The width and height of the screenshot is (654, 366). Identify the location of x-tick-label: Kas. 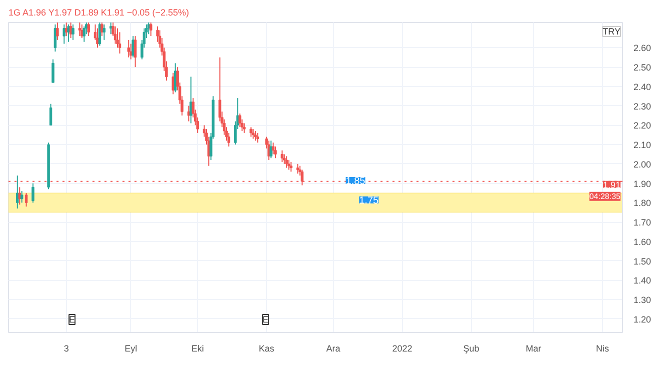
(266, 349).